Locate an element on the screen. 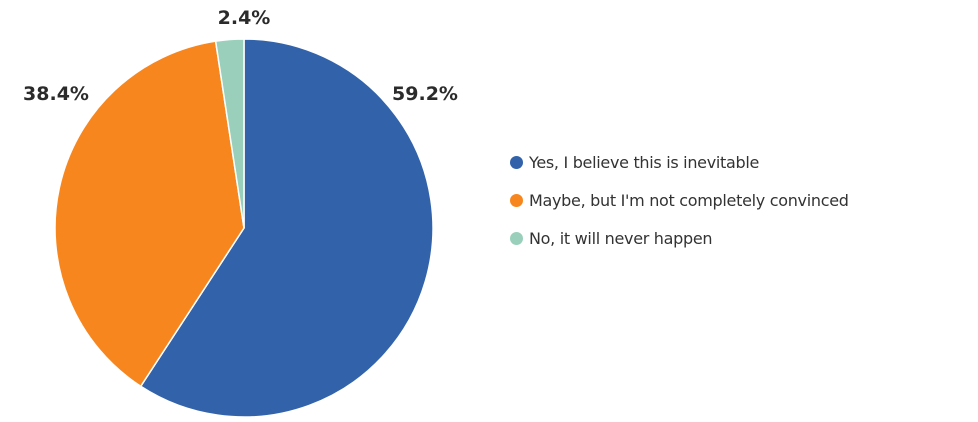  legend-label-maybe: Maybe, but I'm not completely convinced is located at coordinates (689, 200).